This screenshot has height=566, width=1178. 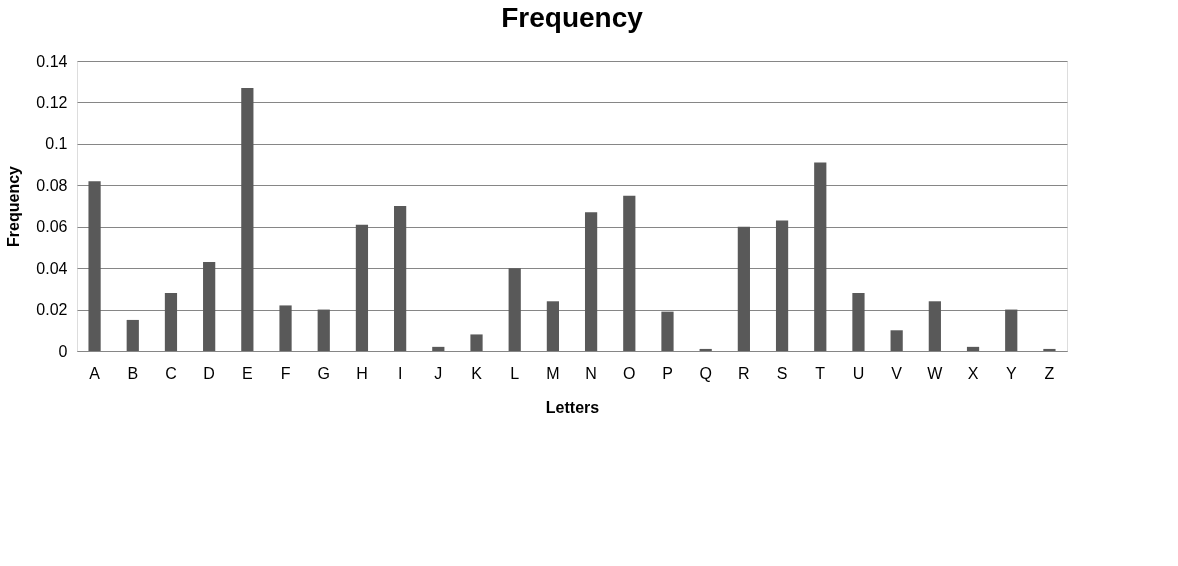 What do you see at coordinates (572, 407) in the screenshot?
I see `x-axis-title: Letters` at bounding box center [572, 407].